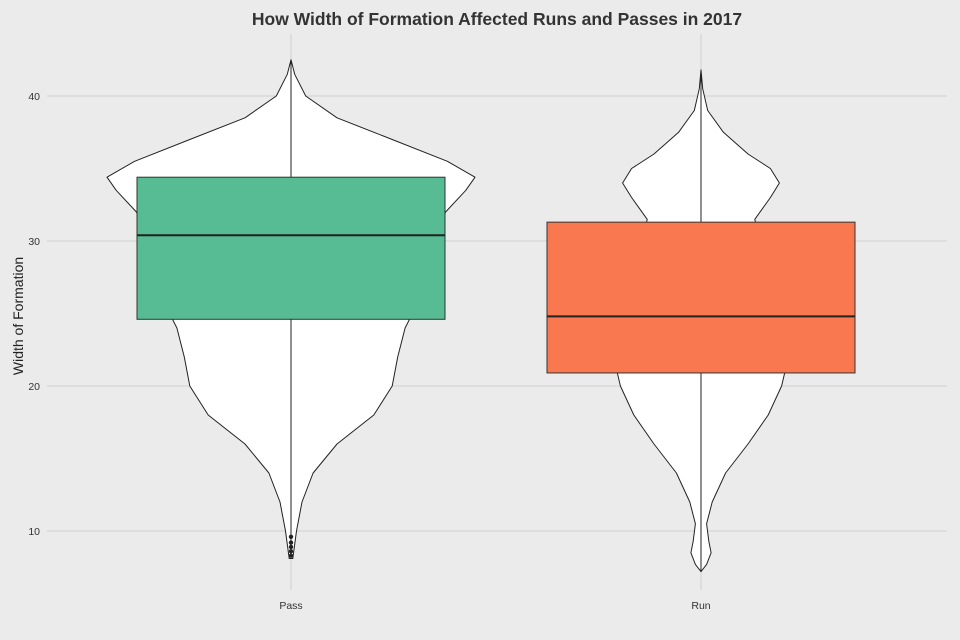 This screenshot has width=960, height=640. I want to click on x-tick-label: Pass, so click(290, 606).